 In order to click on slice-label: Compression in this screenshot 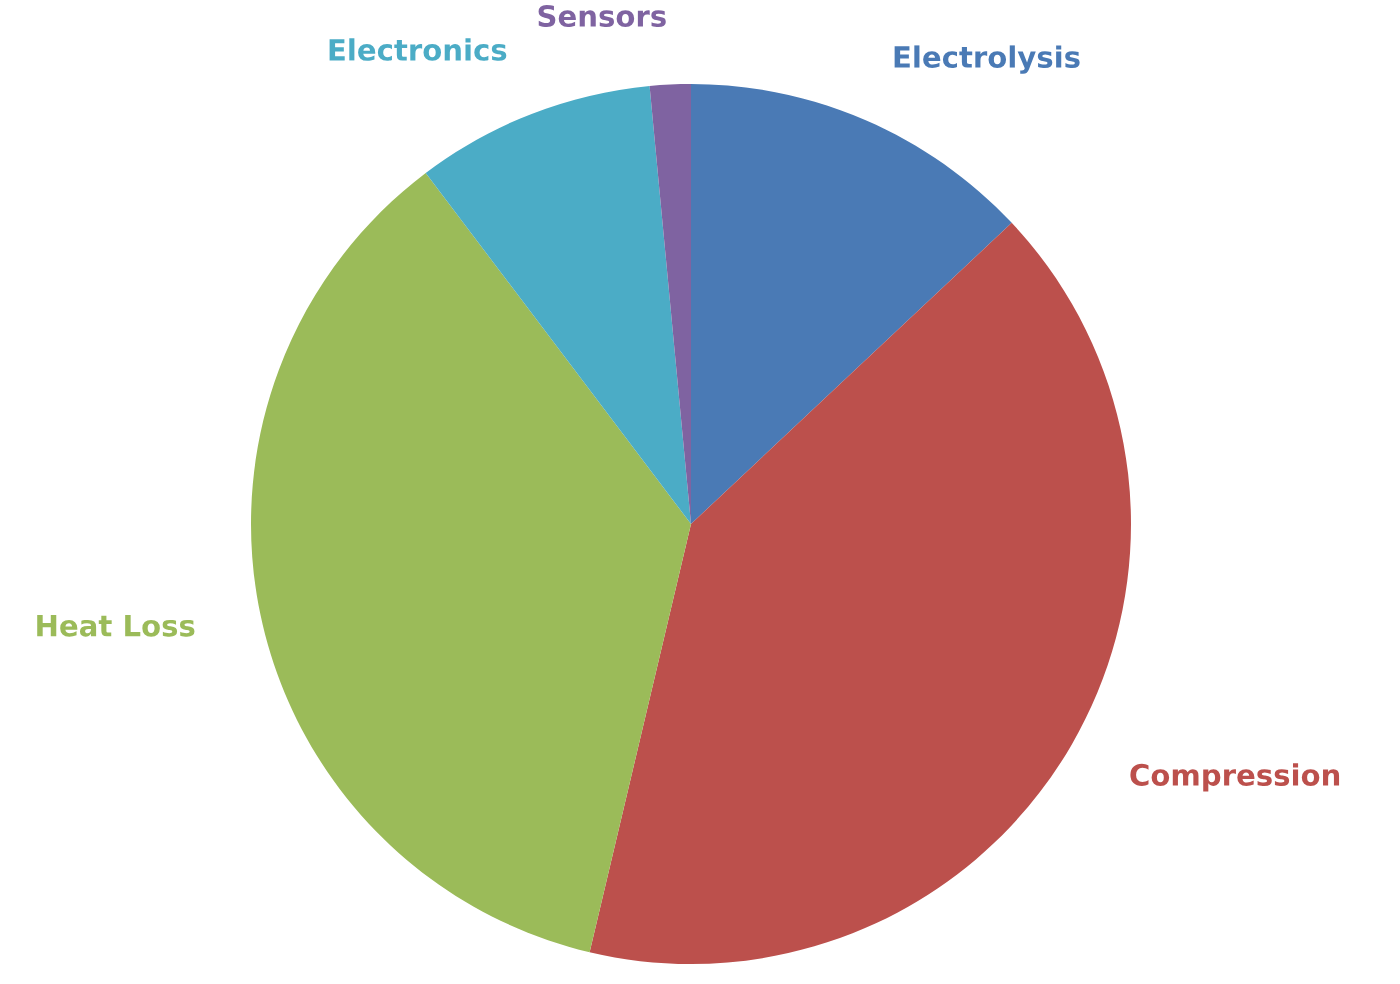, I will do `click(1235, 777)`.